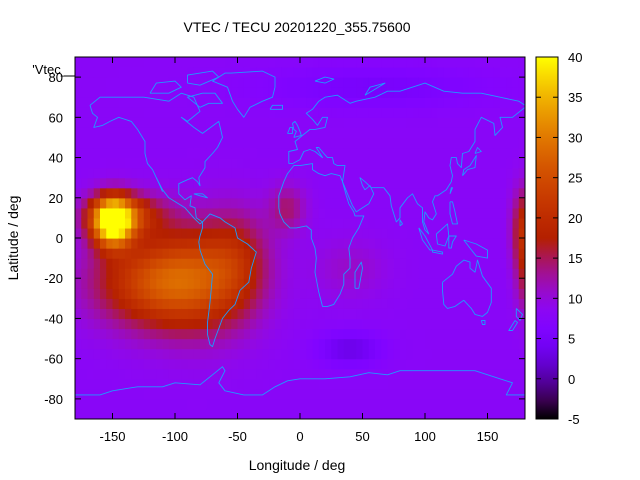  Describe the element at coordinates (53, 359) in the screenshot. I see `y-tick-label: -60` at that location.